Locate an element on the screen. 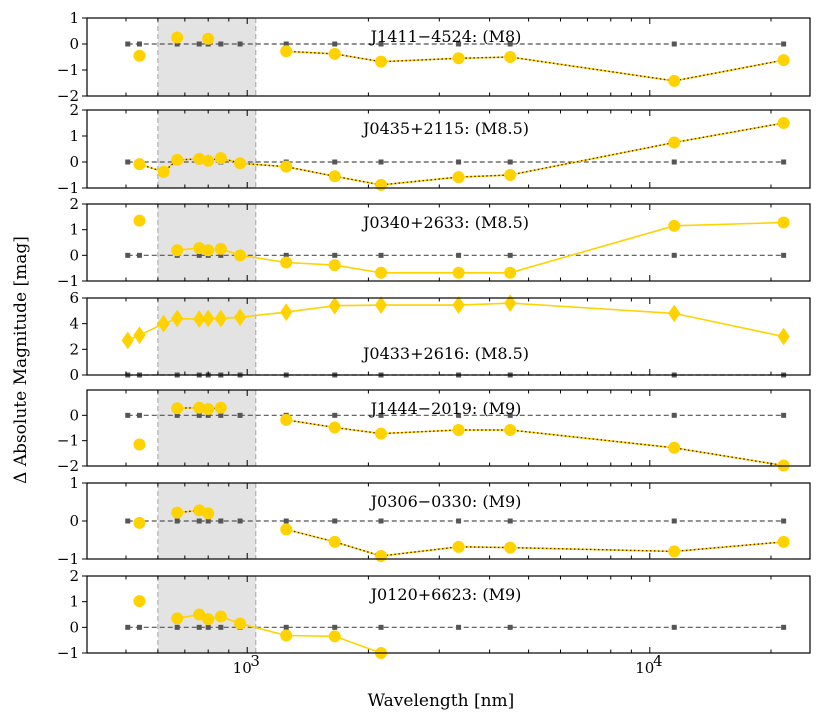 The image size is (830, 720). x-tick-label: 10 is located at coordinates (242, 668).